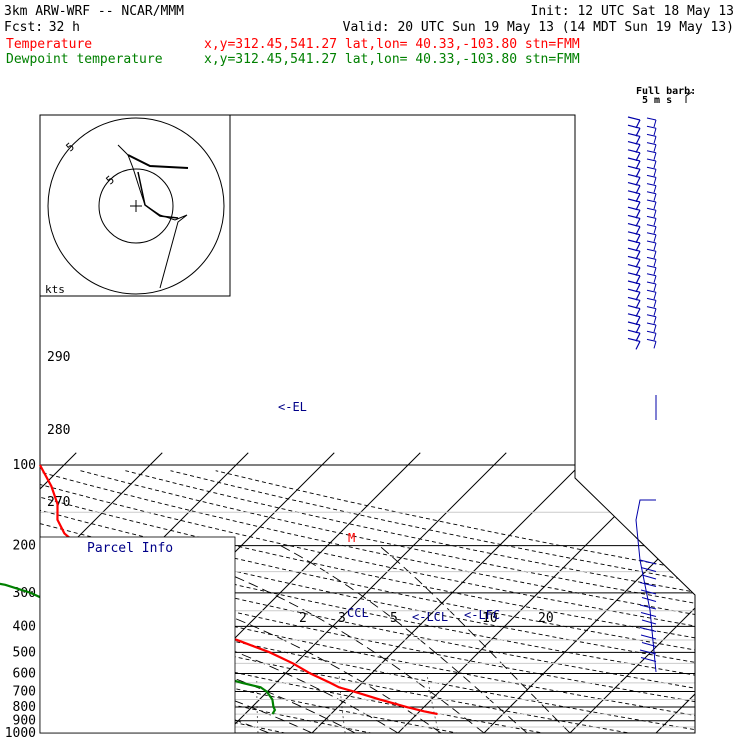 The width and height of the screenshot is (740, 740). What do you see at coordinates (24, 691) in the screenshot?
I see `pressure-label-700: 700` at bounding box center [24, 691].